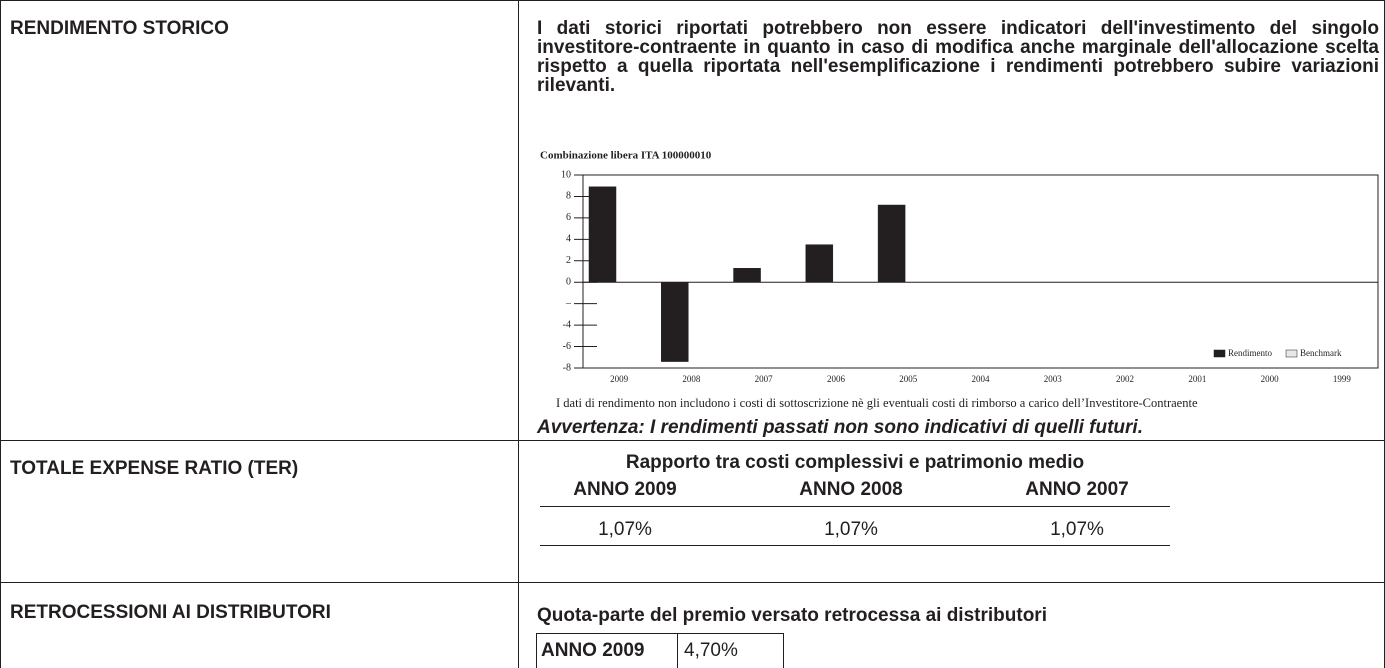 The height and width of the screenshot is (668, 1385). What do you see at coordinates (677, 650) in the screenshot?
I see `cell-border` at bounding box center [677, 650].